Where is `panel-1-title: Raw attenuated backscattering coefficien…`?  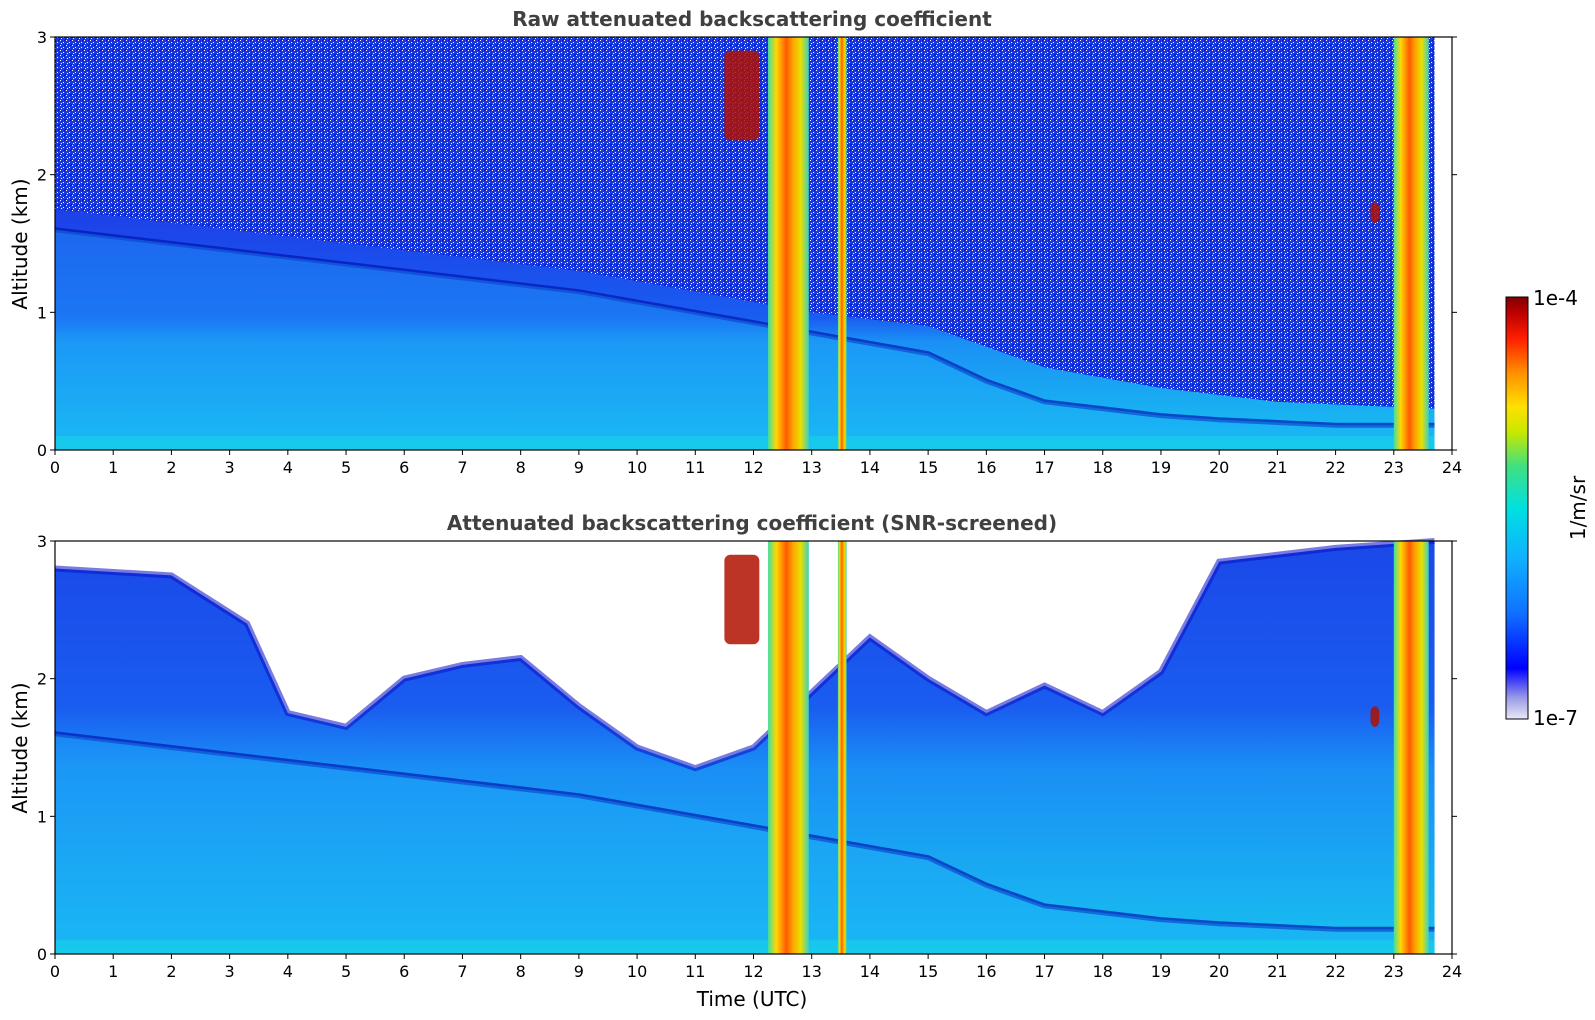 panel-1-title: Raw attenuated backscattering coefficien… is located at coordinates (752, 19).